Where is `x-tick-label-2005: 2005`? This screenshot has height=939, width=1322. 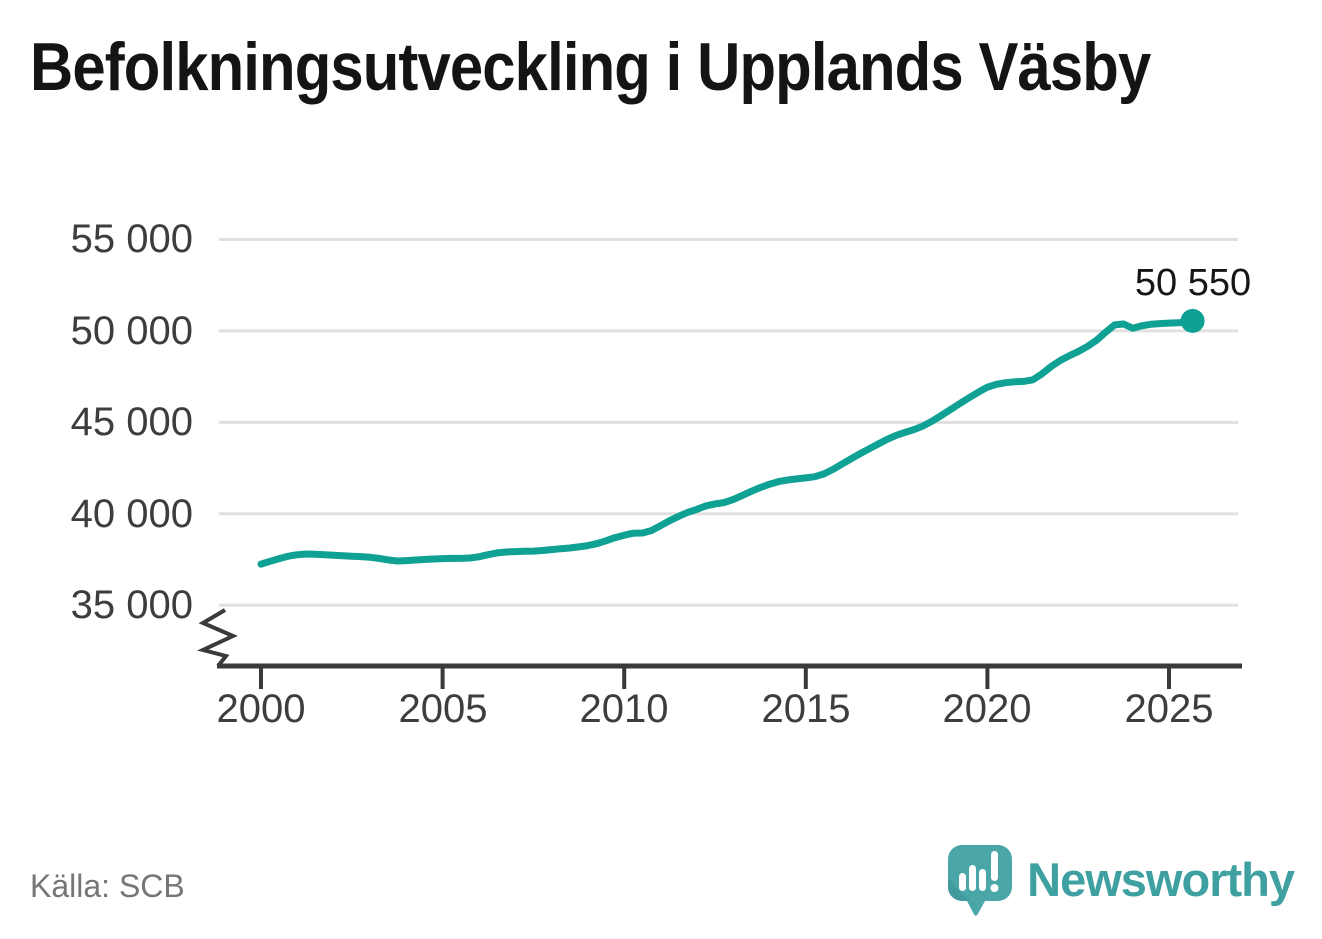
x-tick-label-2005: 2005 is located at coordinates (443, 709).